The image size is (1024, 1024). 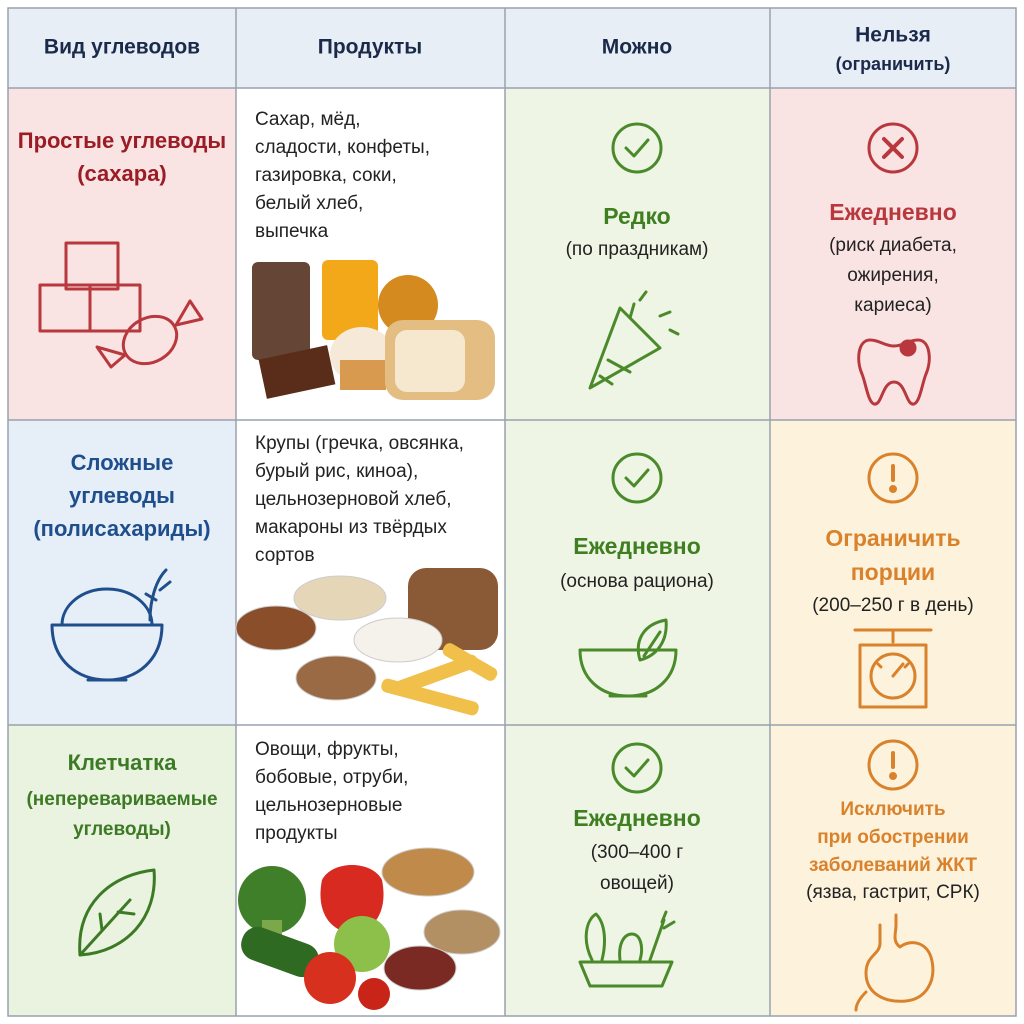 What do you see at coordinates (342, 147) in the screenshot?
I see `products-line: сладости, конфеты,` at bounding box center [342, 147].